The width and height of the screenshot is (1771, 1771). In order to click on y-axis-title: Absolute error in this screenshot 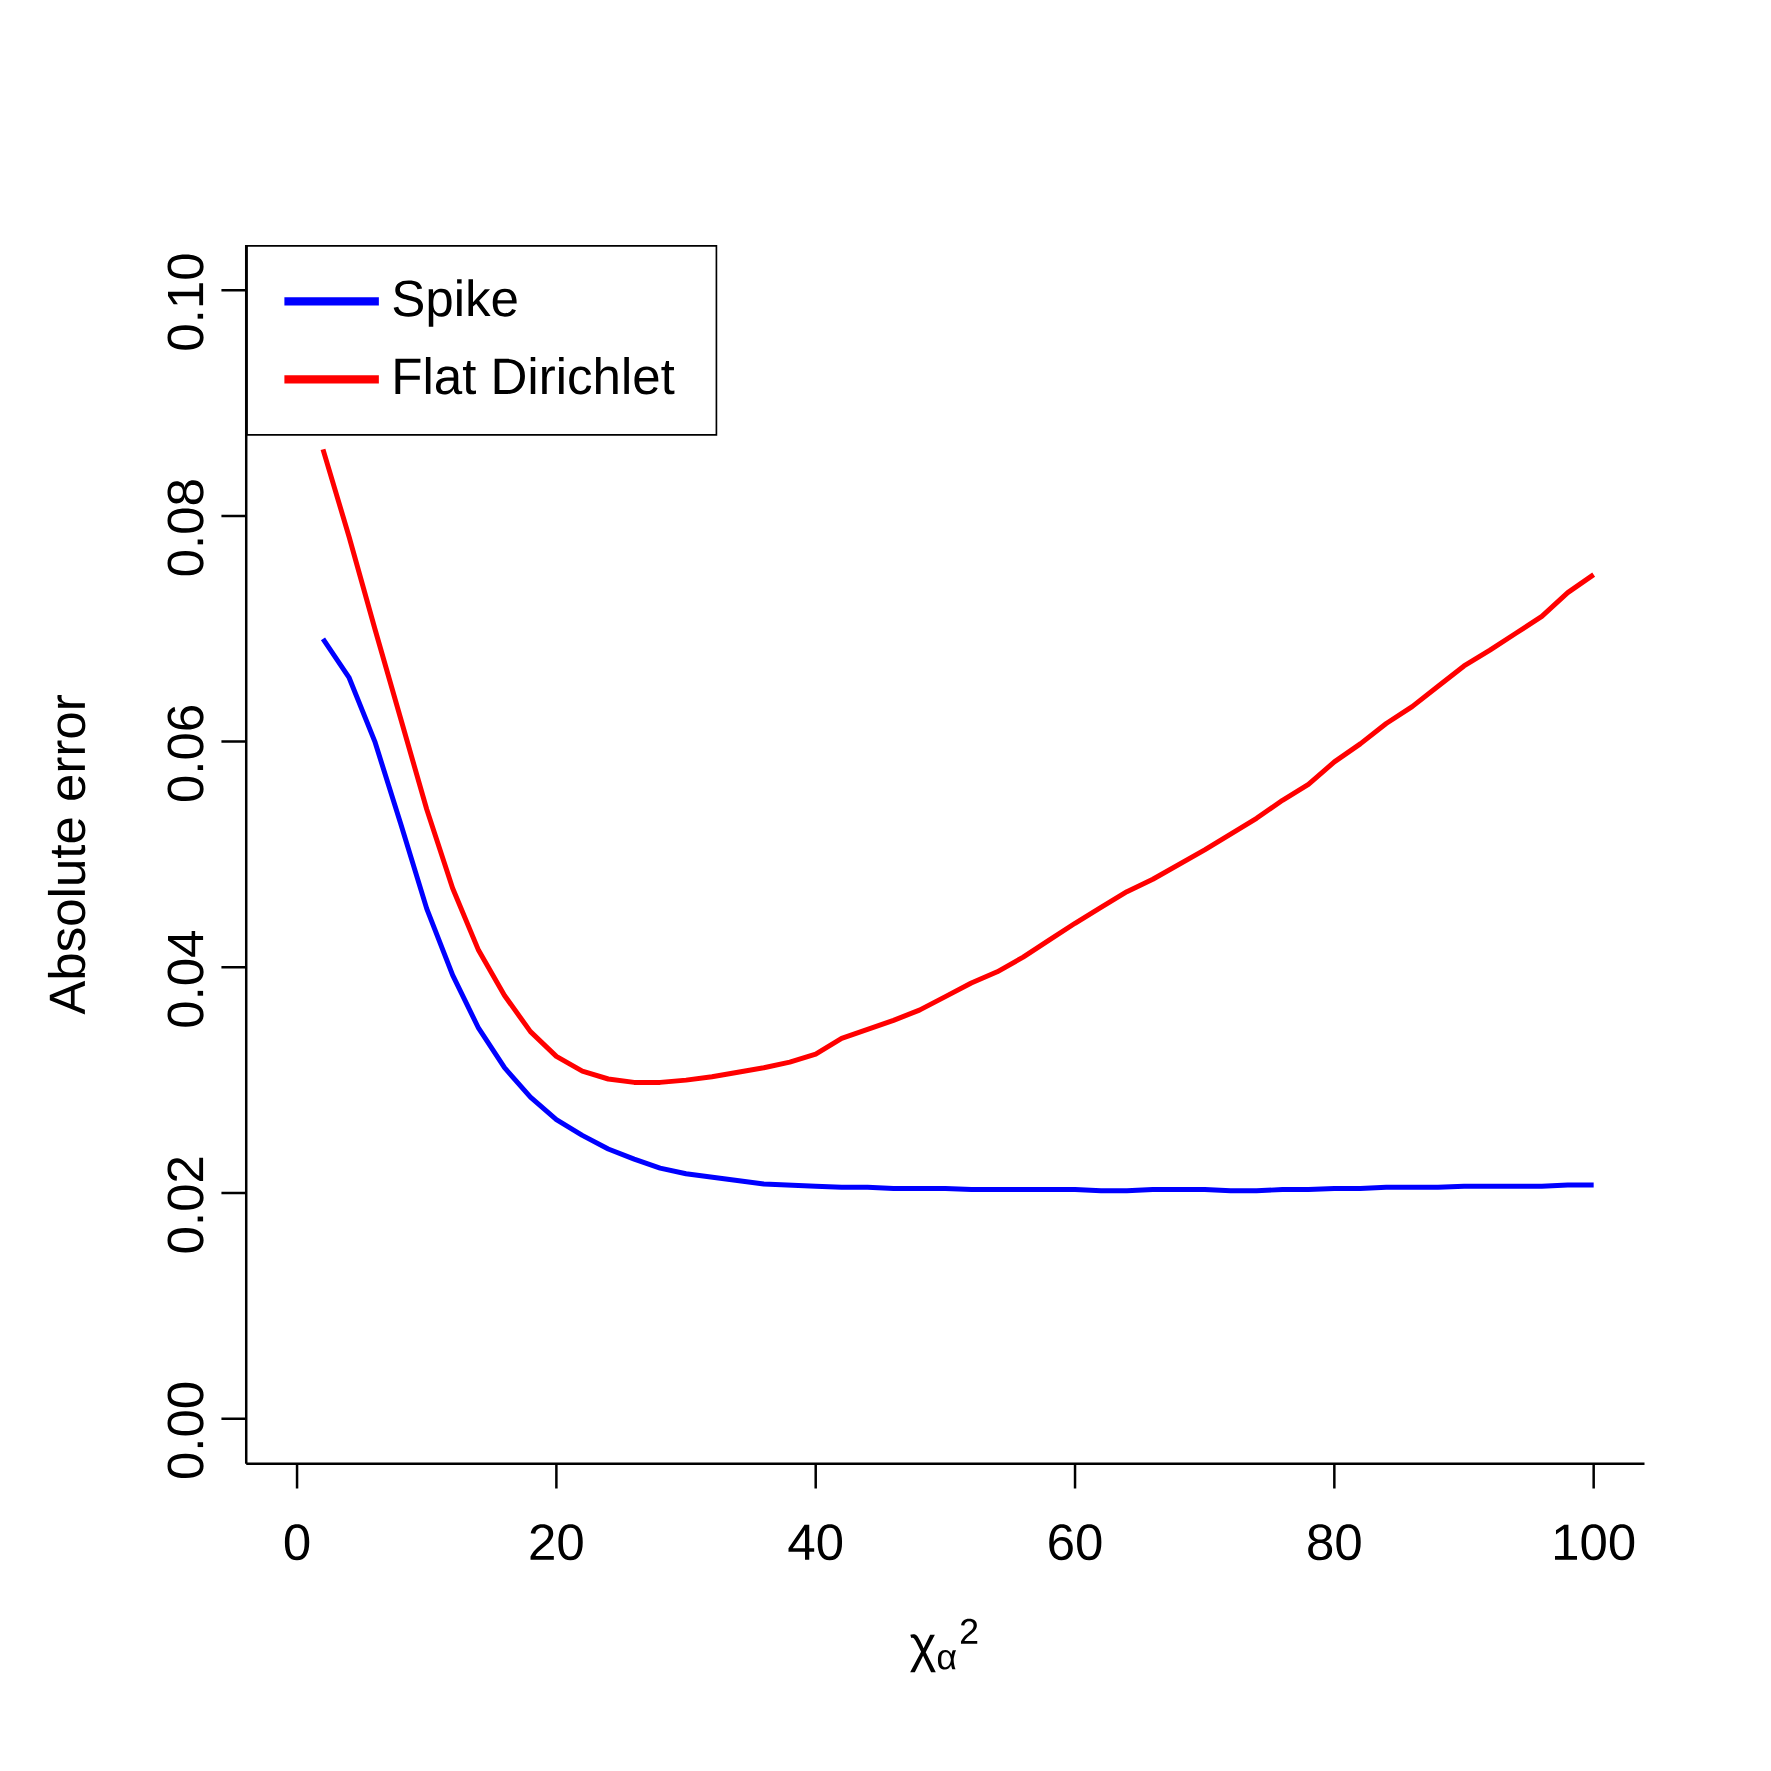, I will do `click(66, 855)`.